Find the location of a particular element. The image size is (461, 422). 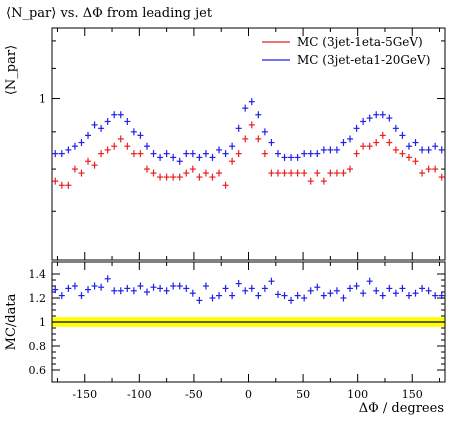

x-tick-label: 100 is located at coordinates (357, 394).